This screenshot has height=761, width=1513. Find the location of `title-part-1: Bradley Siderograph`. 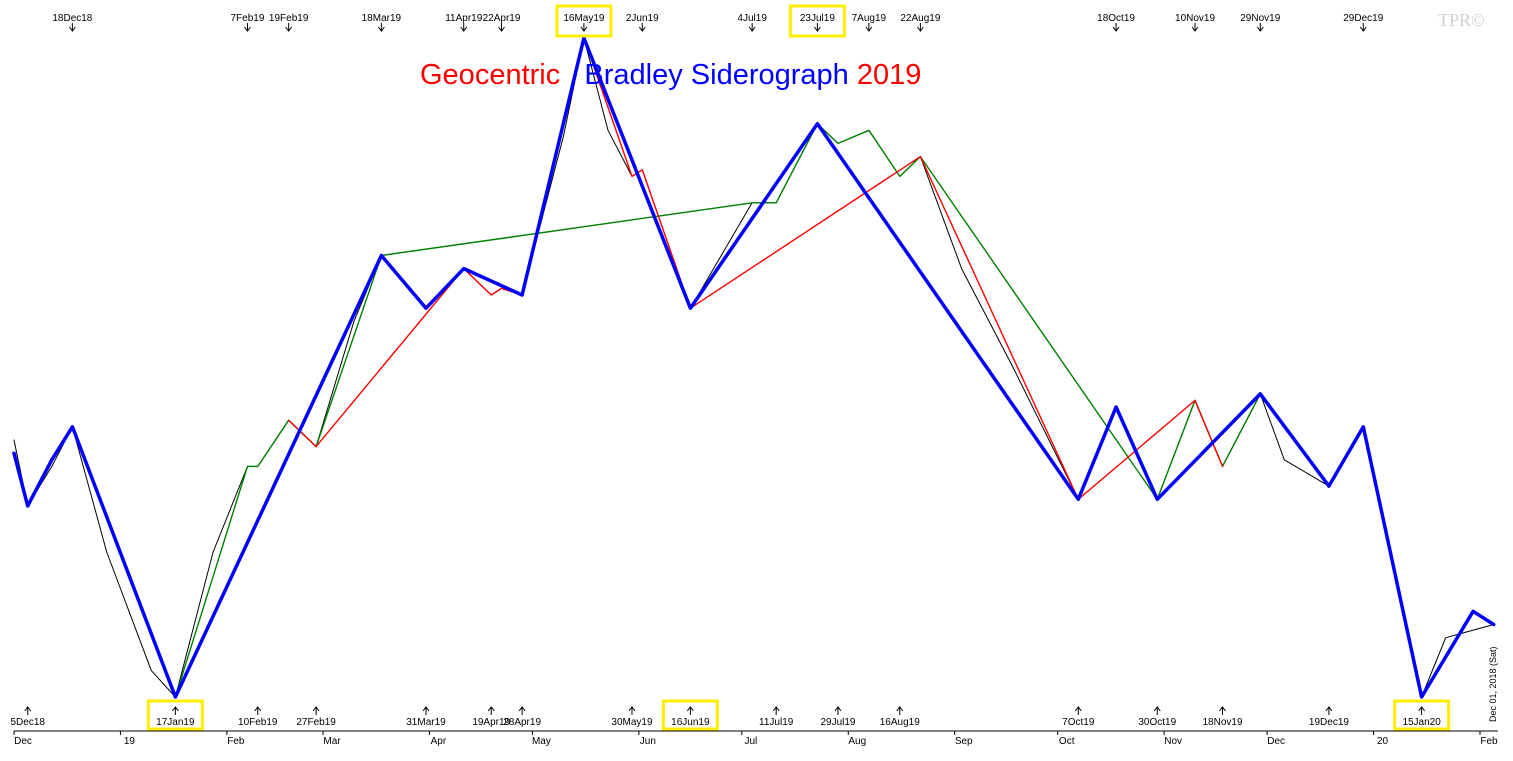

title-part-1: Bradley Siderograph is located at coordinates (704, 75).